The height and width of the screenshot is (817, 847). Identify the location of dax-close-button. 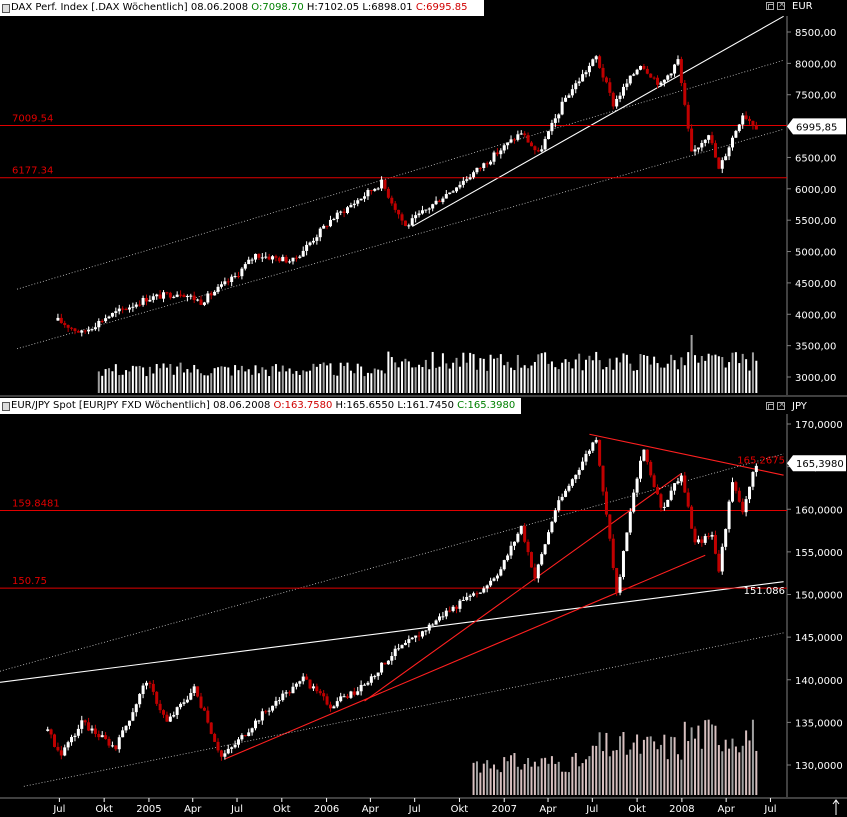
(781, 5).